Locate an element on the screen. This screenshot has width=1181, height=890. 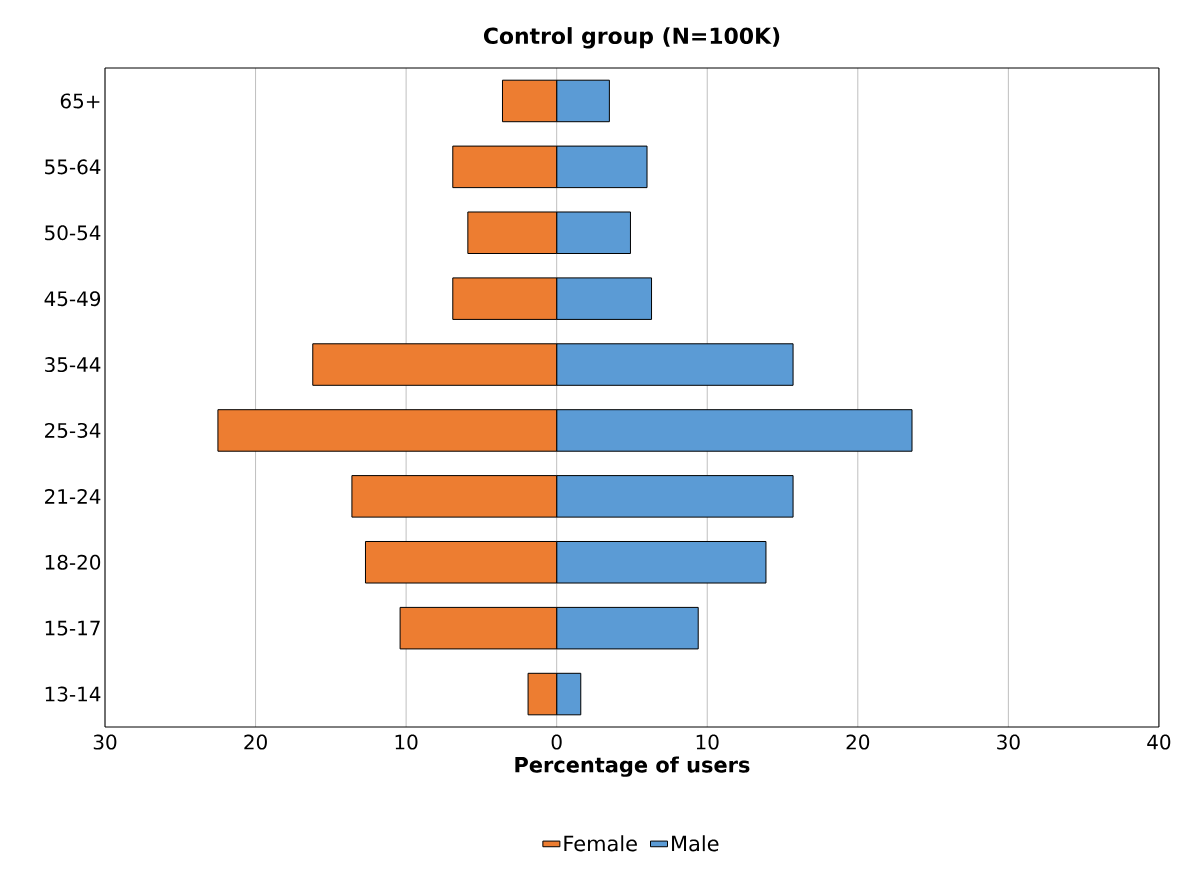
y-tick-label: 50-54 is located at coordinates (73, 233).